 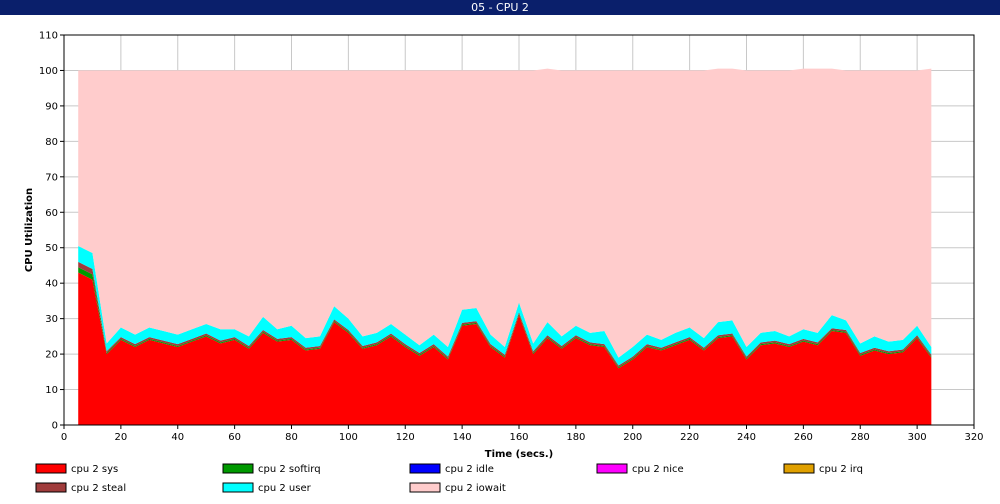 I want to click on x-tick-label: 200, so click(x=632, y=437).